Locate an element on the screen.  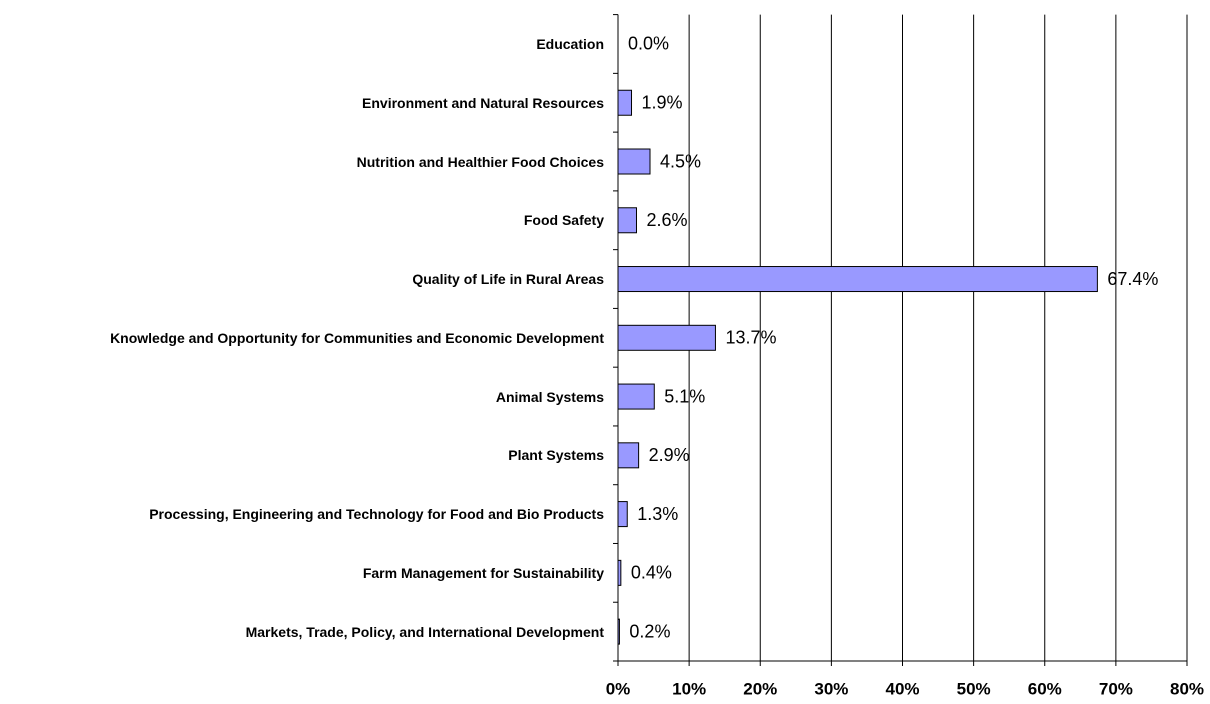
y-tick-label: Animal Systems is located at coordinates (549, 396).